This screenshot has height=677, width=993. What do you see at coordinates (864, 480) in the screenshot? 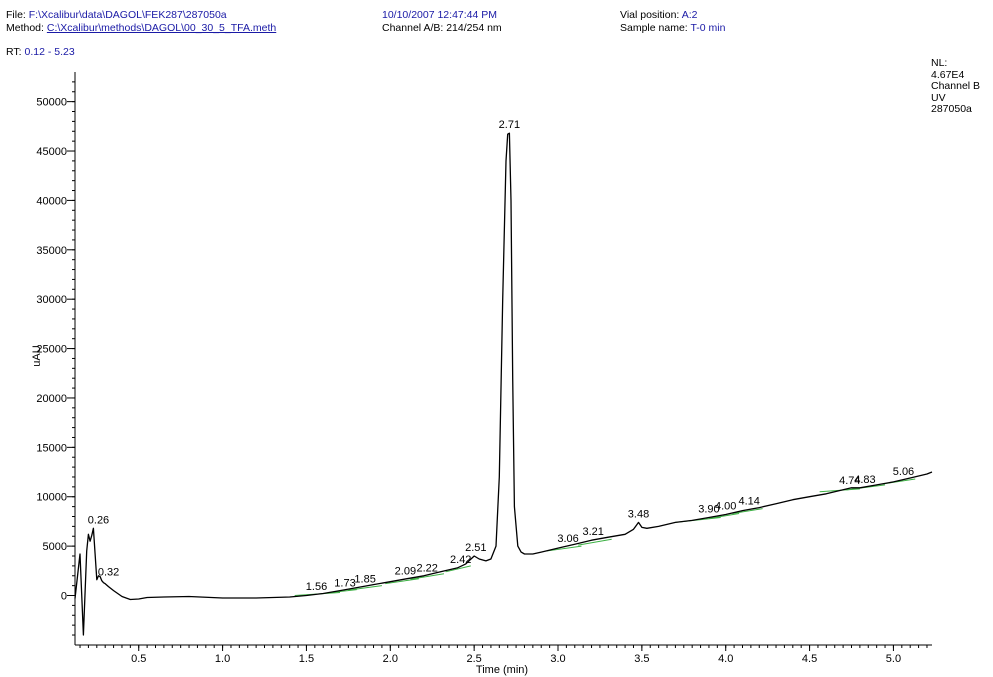
I see `peak-label: 4.83` at bounding box center [864, 480].